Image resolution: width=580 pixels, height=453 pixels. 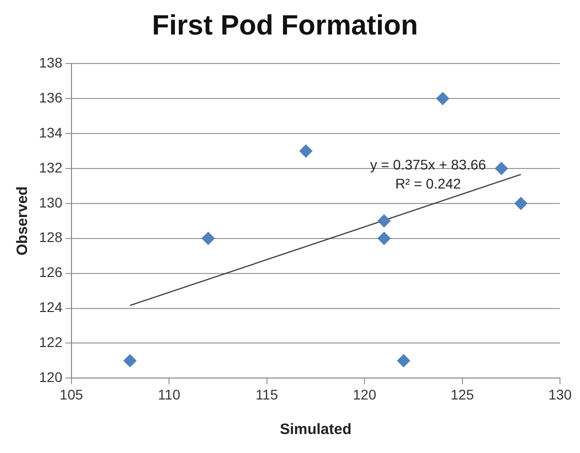 I want to click on y-tick-label: 124, so click(x=51, y=307).